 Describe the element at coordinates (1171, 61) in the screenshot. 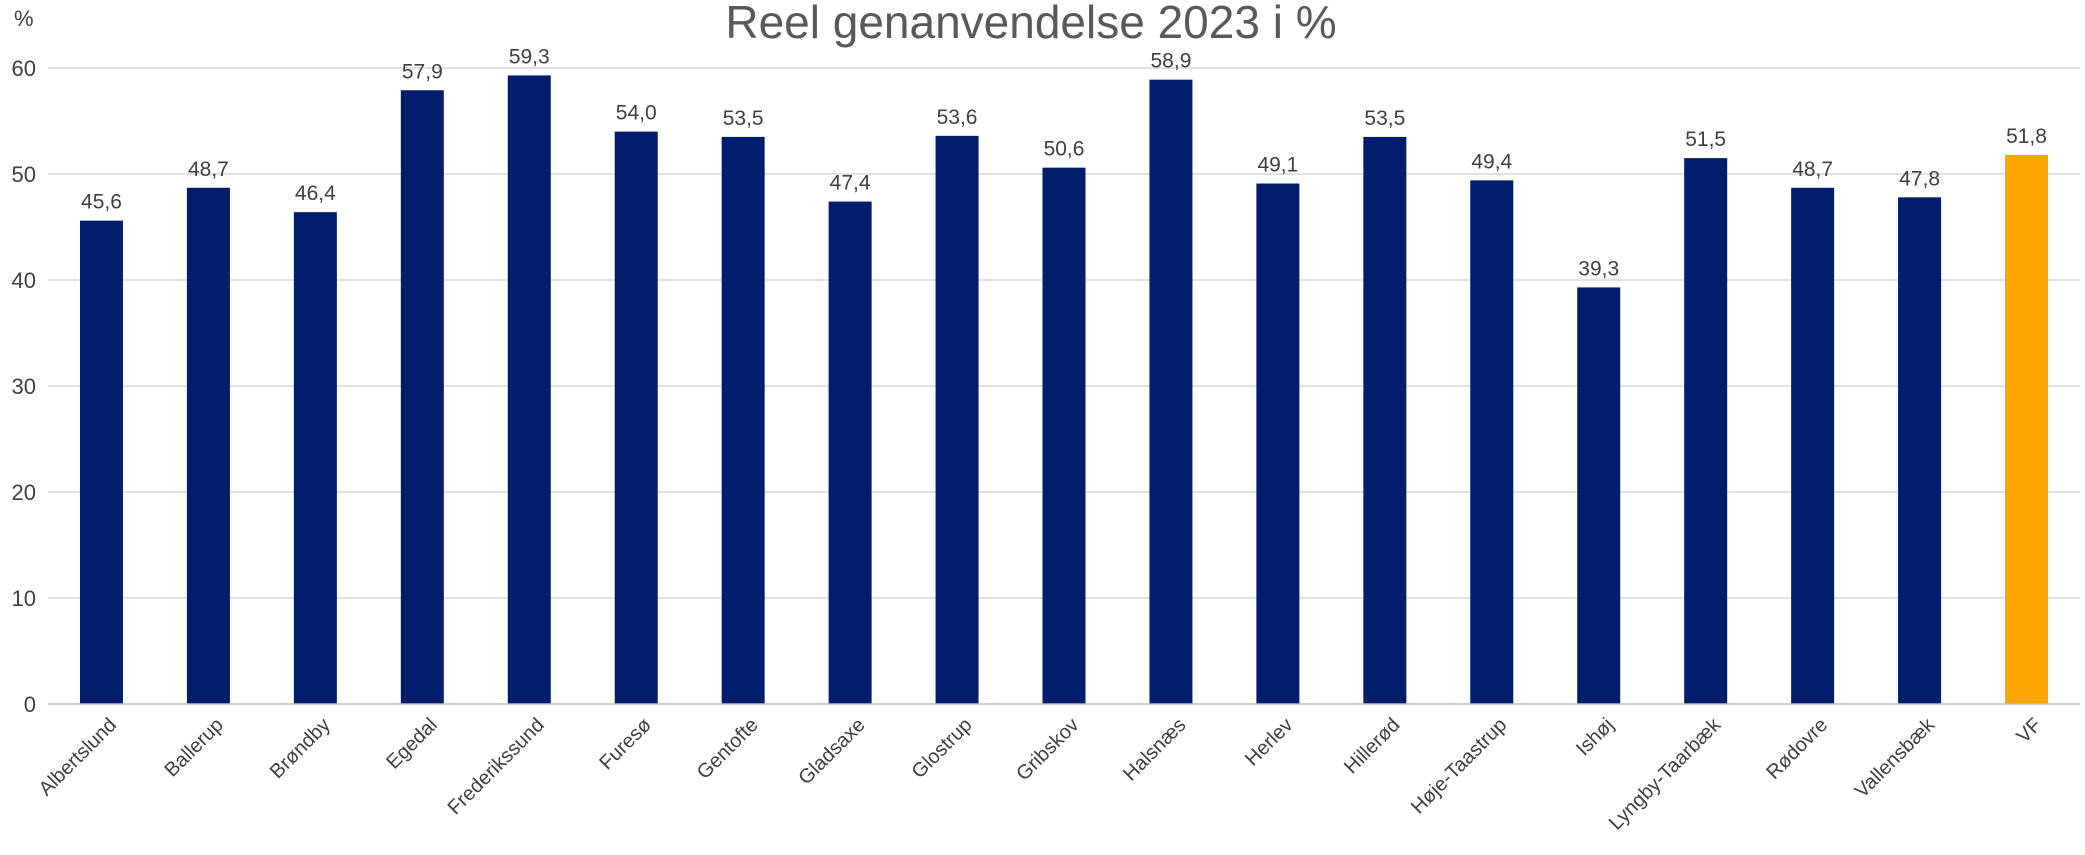

I see `data-label: 58,9` at that location.